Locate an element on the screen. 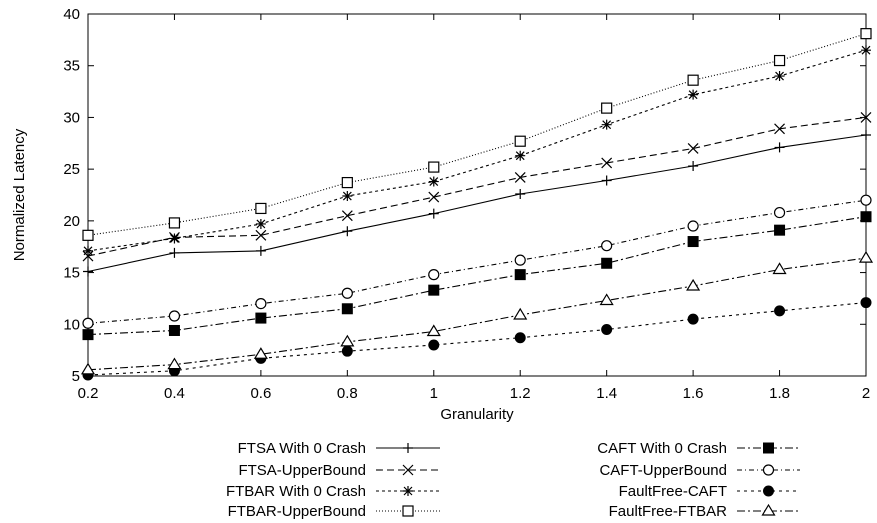  x-tick-label: 1.2 is located at coordinates (520, 393).